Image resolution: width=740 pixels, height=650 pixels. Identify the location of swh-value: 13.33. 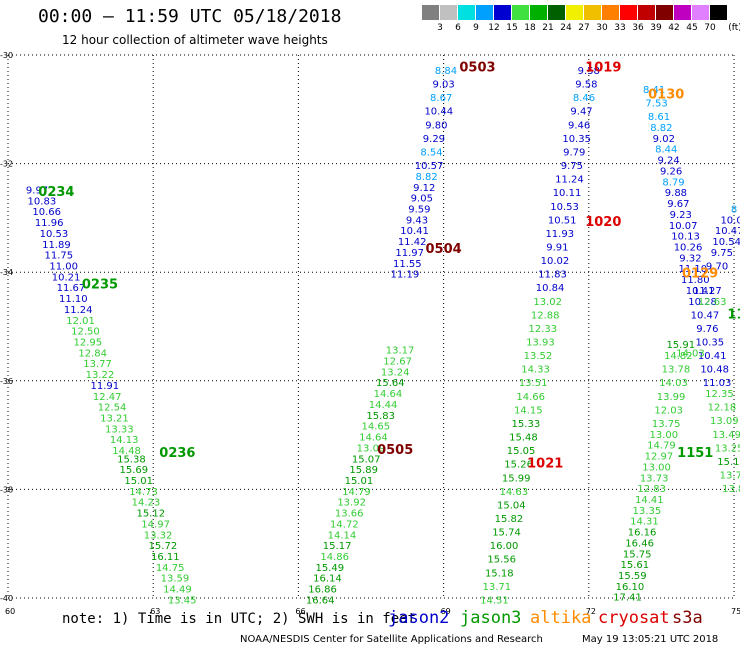
(119, 429).